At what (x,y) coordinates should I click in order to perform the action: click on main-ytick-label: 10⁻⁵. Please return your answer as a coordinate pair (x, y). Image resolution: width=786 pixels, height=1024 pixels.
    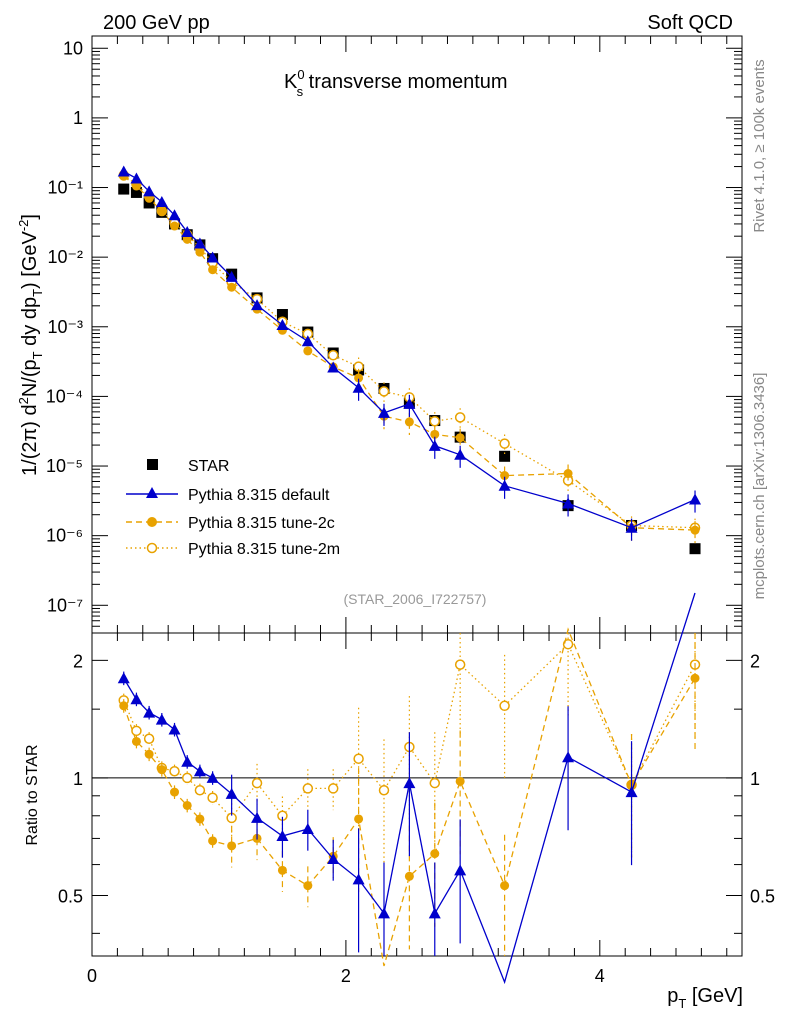
    Looking at the image, I should click on (64, 466).